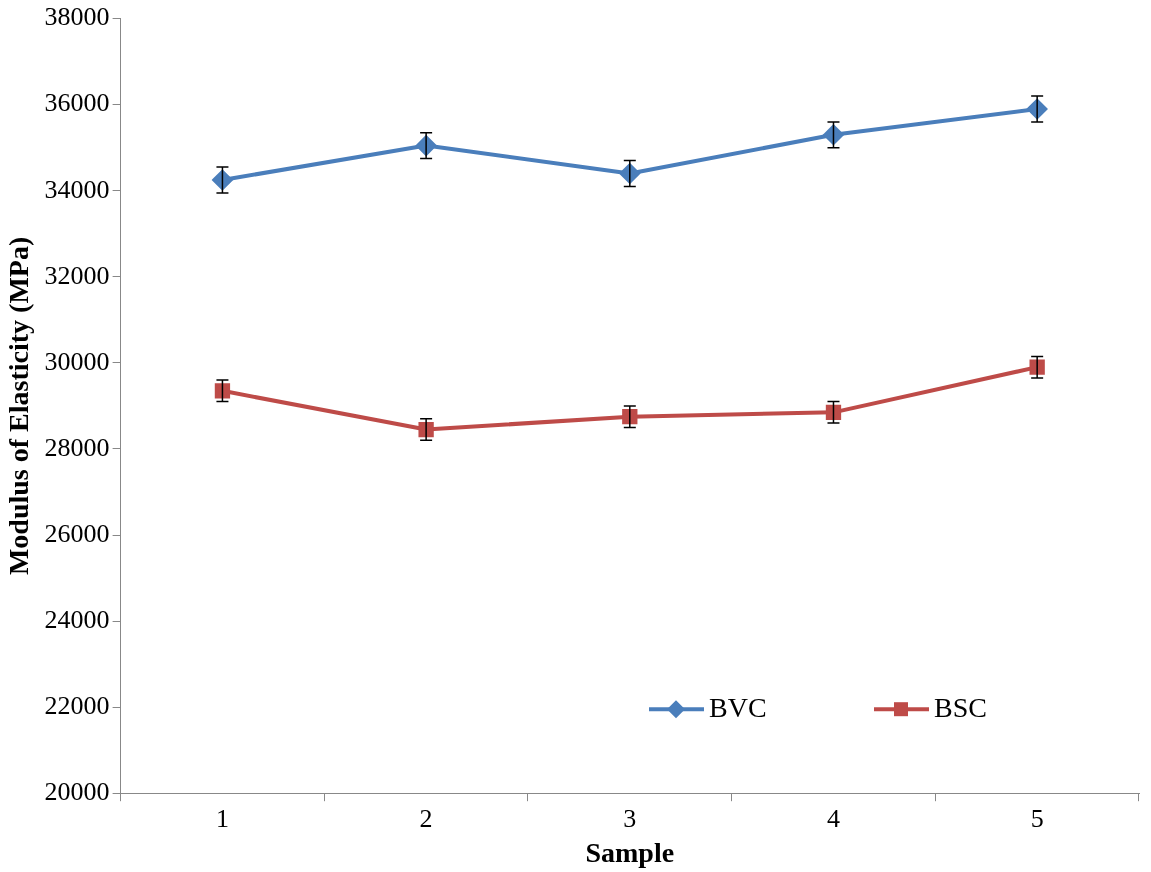  Describe the element at coordinates (222, 818) in the screenshot. I see `x-tick-label: 1` at that location.